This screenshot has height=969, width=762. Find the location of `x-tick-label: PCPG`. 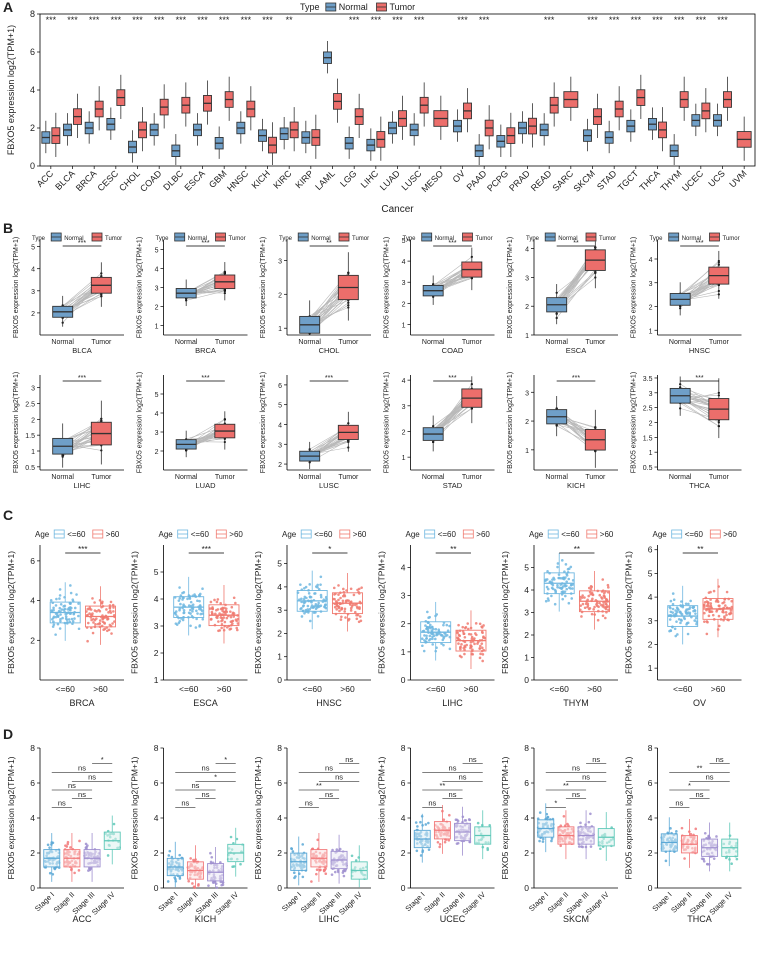

x-tick-label: PCPG is located at coordinates (497, 180).